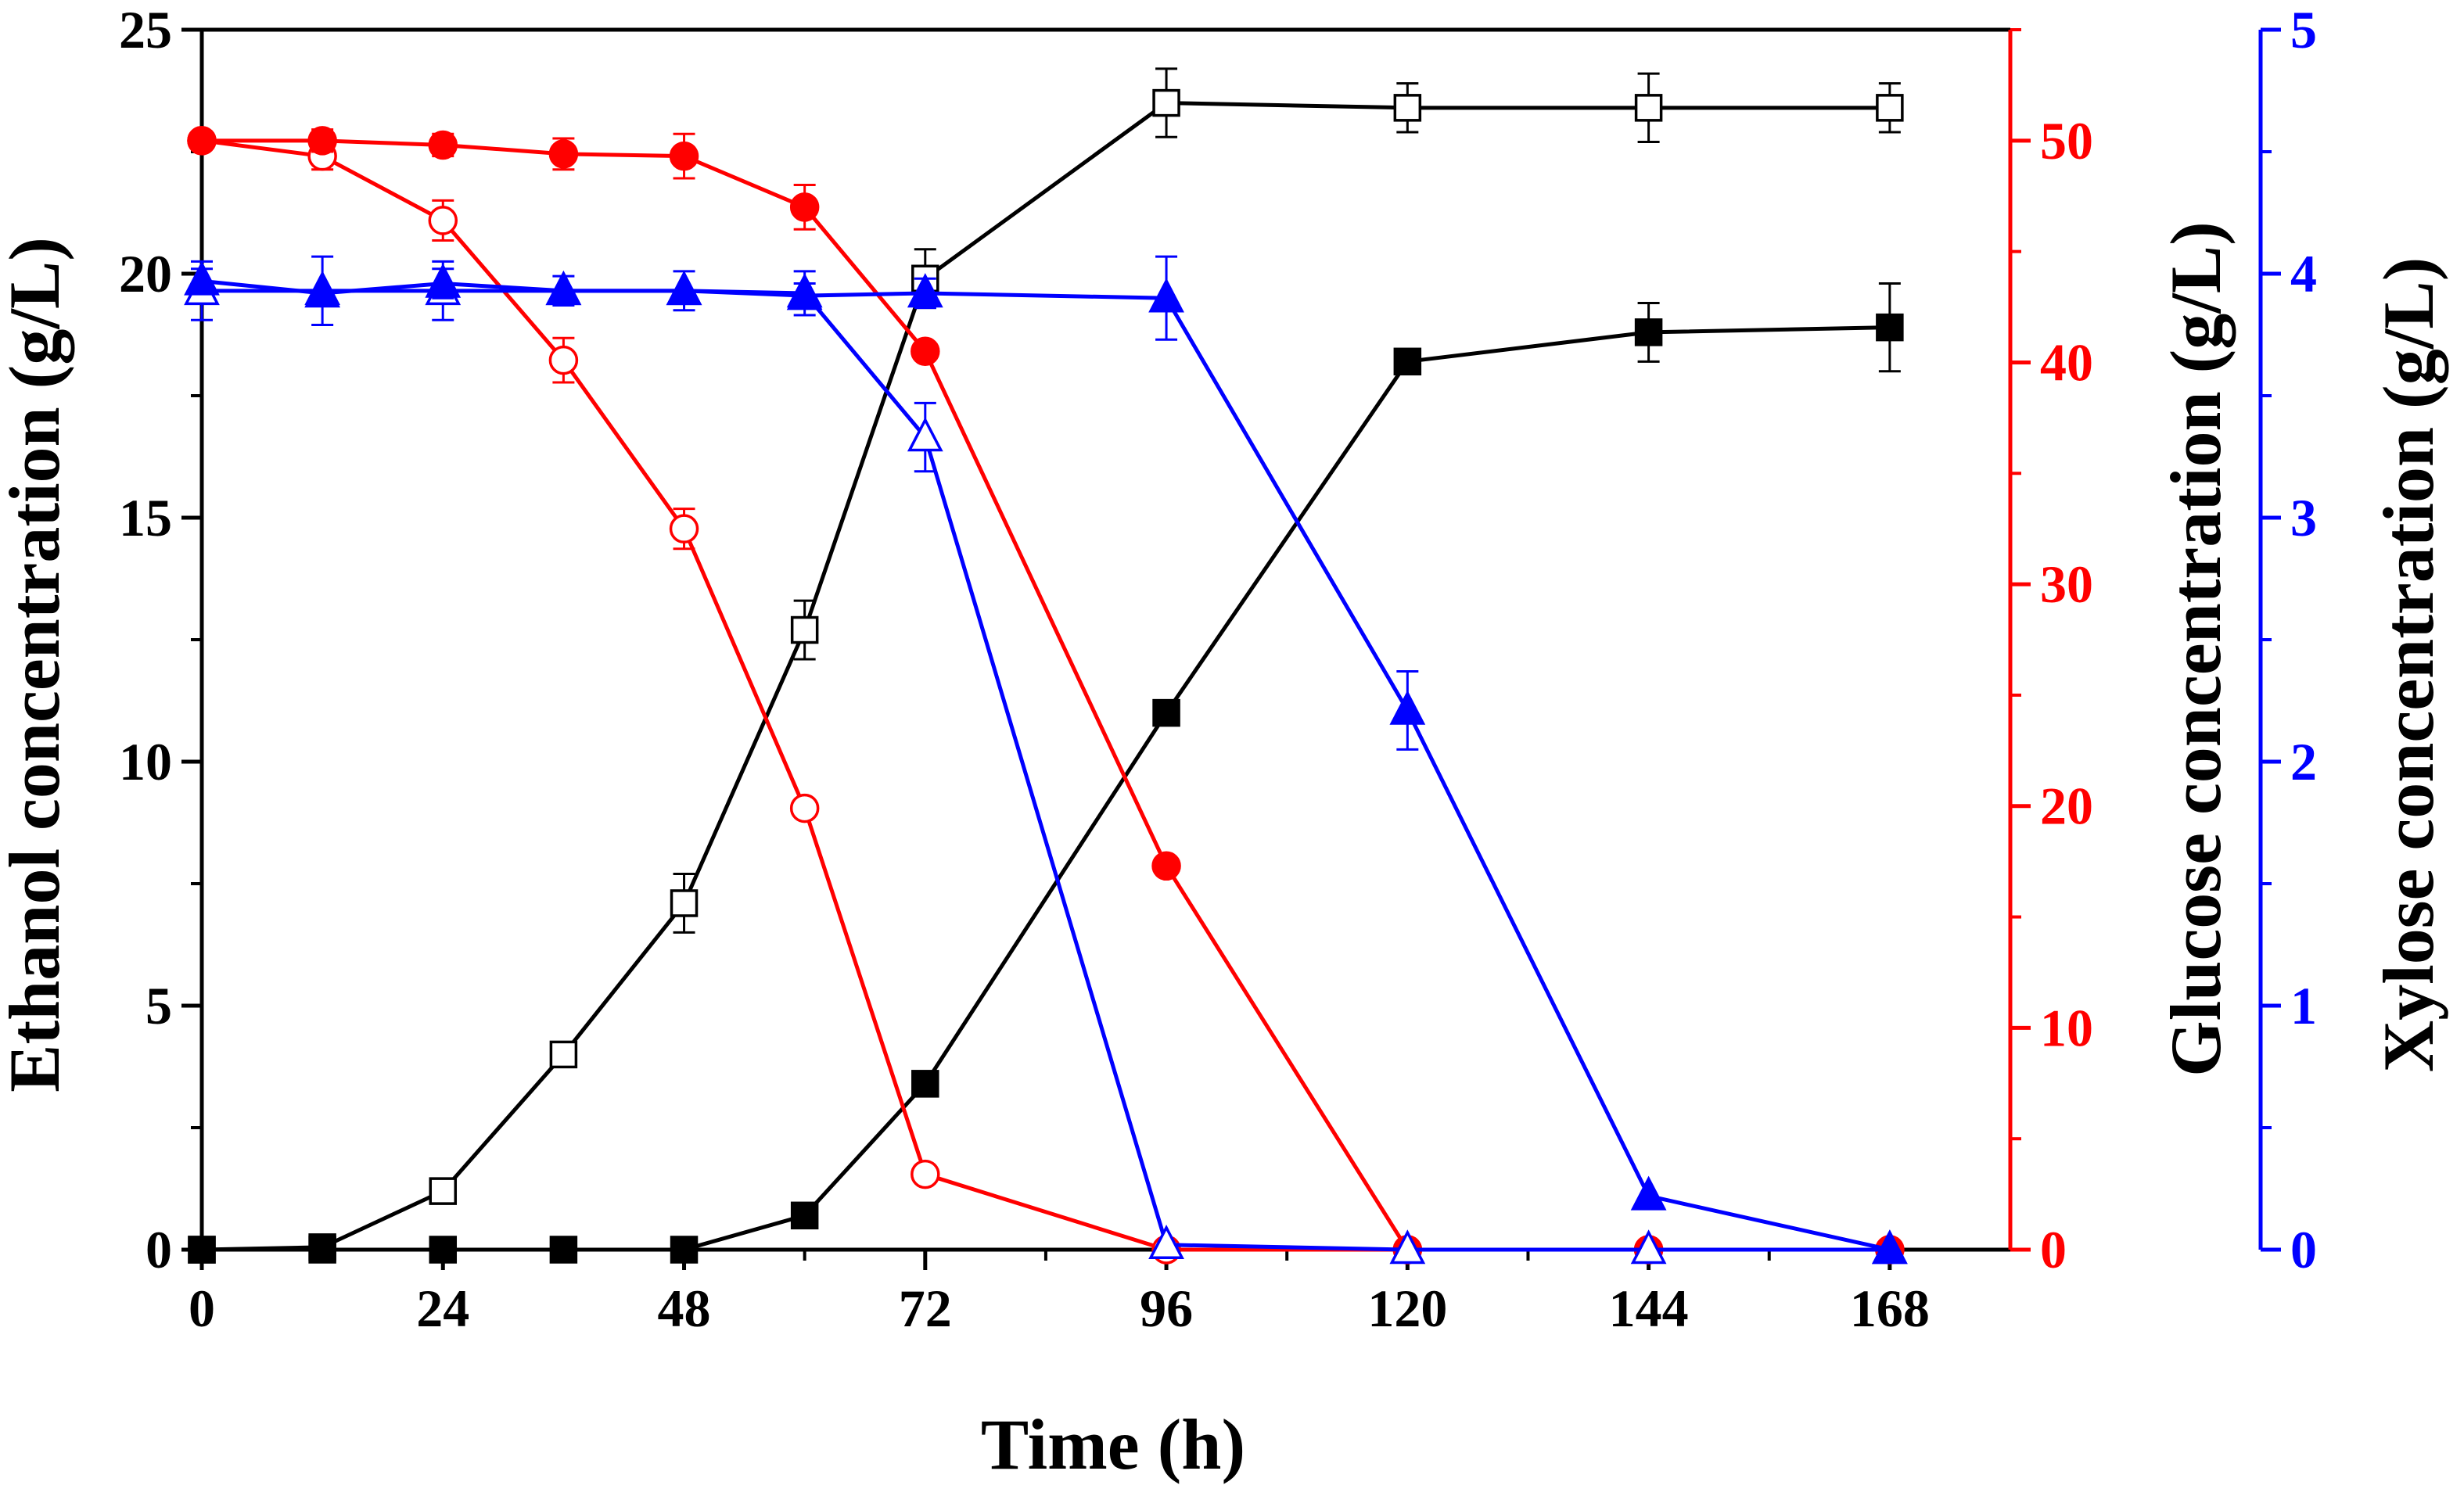 The height and width of the screenshot is (1496, 2464). What do you see at coordinates (145, 30) in the screenshot?
I see `y-tick-label-ethanol: 25` at bounding box center [145, 30].